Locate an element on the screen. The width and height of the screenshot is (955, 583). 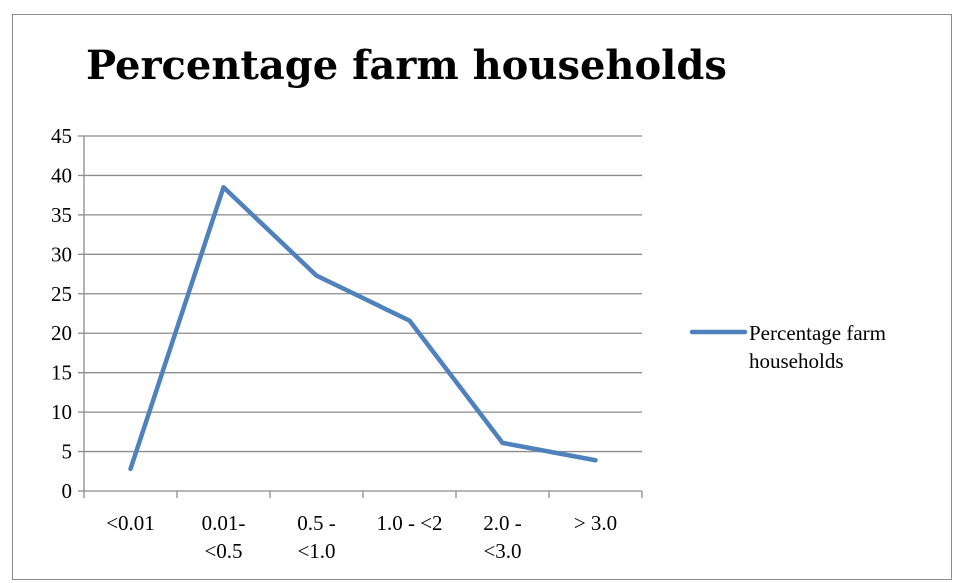
y-tick-label: 35 is located at coordinates (61, 215).